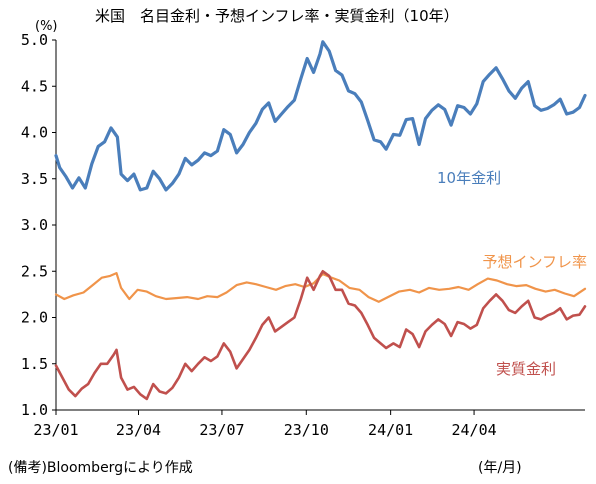 Image resolution: width=596 pixels, height=484 pixels. Describe the element at coordinates (34, 86) in the screenshot. I see `y-tick-label: 4.5` at that location.